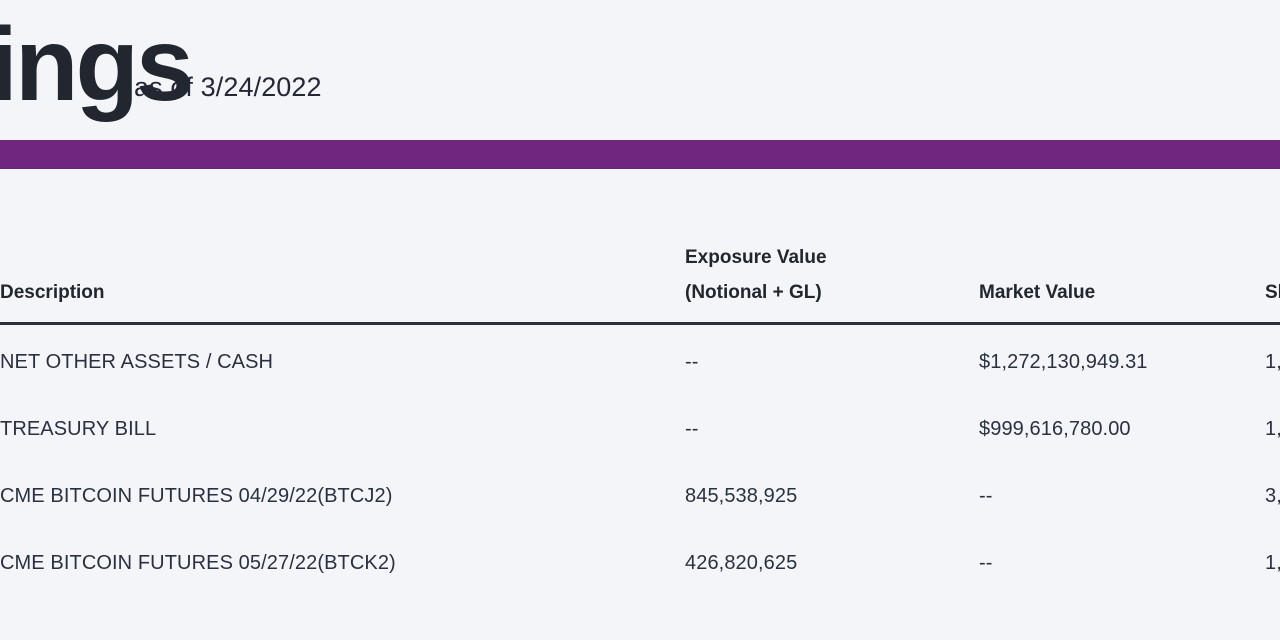  I want to click on column-header-description: Description, so click(342, 282).